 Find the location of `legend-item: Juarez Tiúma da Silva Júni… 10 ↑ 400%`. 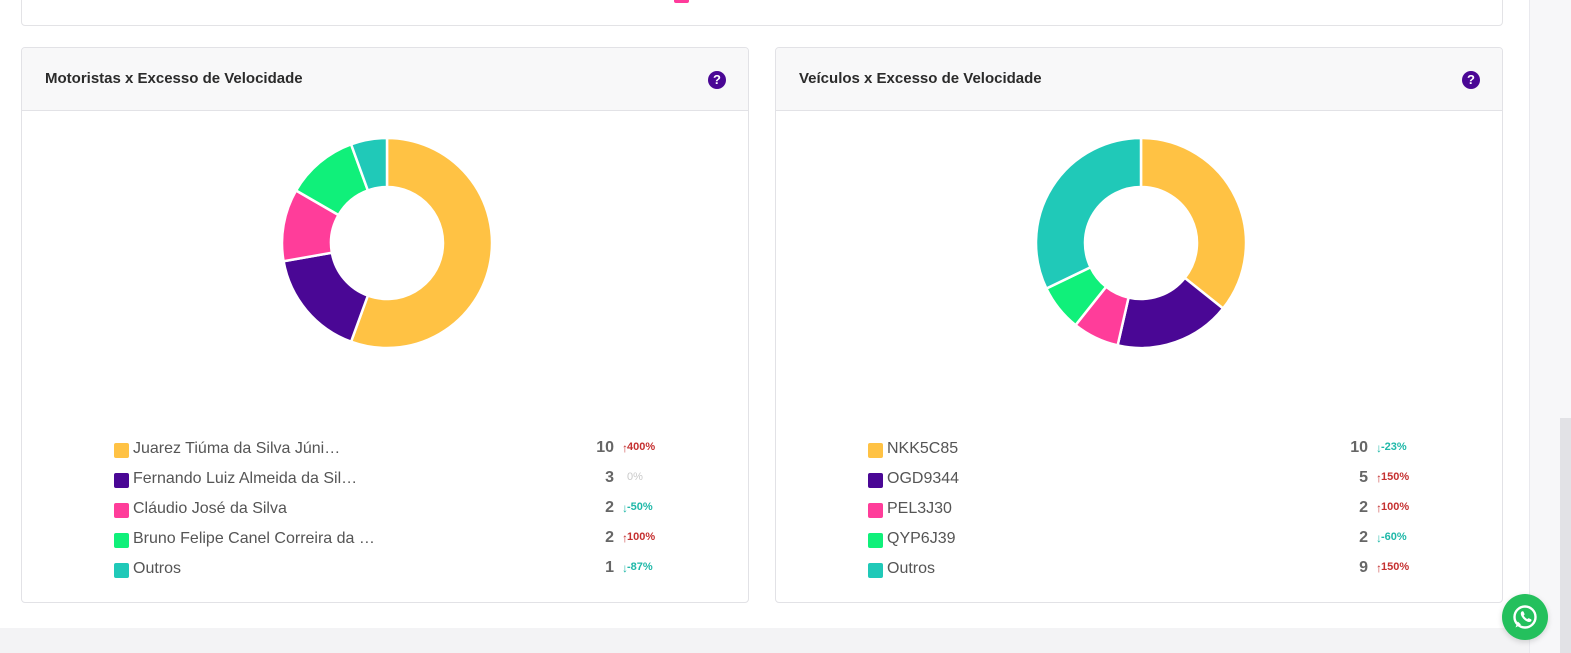

legend-item: Juarez Tiúma da Silva Júni… 10 ↑ 400% is located at coordinates (394, 453).